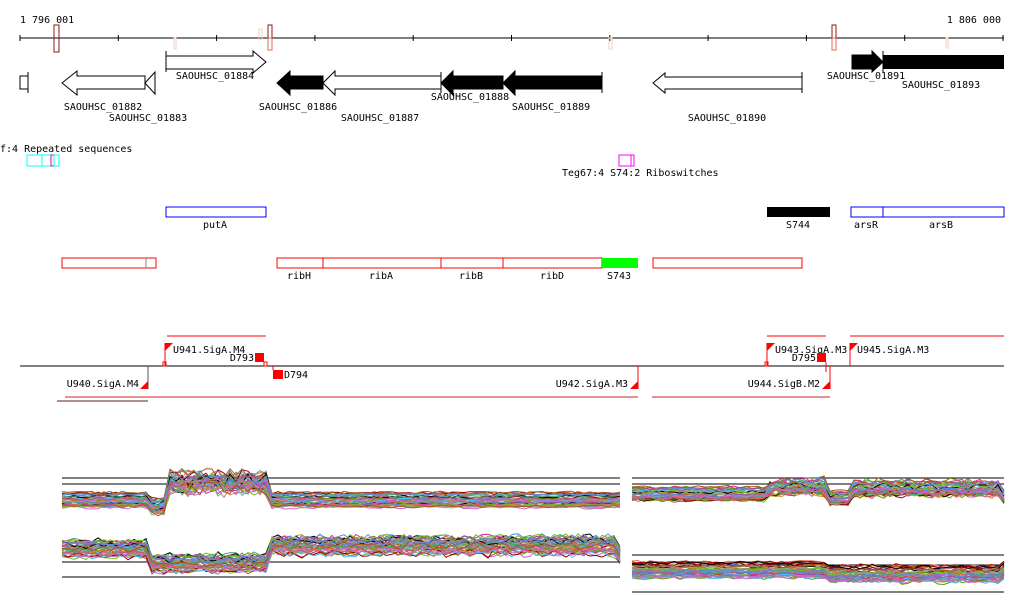 The height and width of the screenshot is (611, 1024). What do you see at coordinates (216, 65) in the screenshot?
I see `gene-01884: SAOUHSC_01884` at bounding box center [216, 65].